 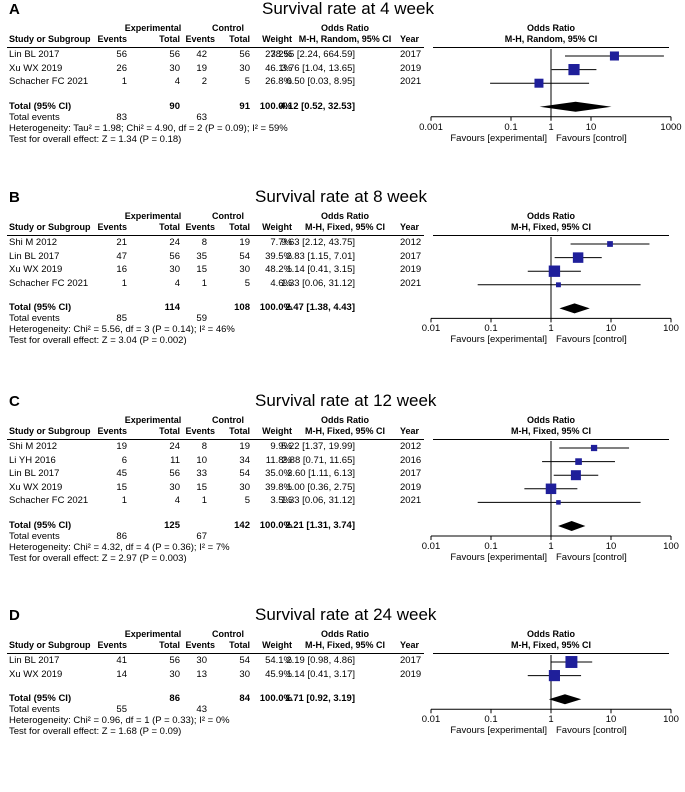 What do you see at coordinates (244, 699) in the screenshot?
I see `total-ctrl: 84` at bounding box center [244, 699].